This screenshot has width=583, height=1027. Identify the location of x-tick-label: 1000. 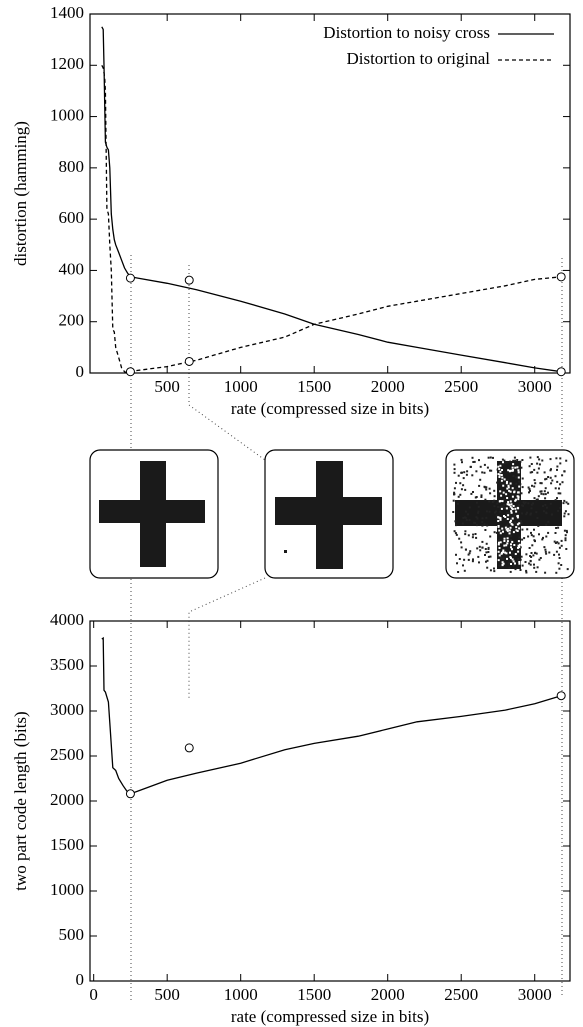
(241, 994).